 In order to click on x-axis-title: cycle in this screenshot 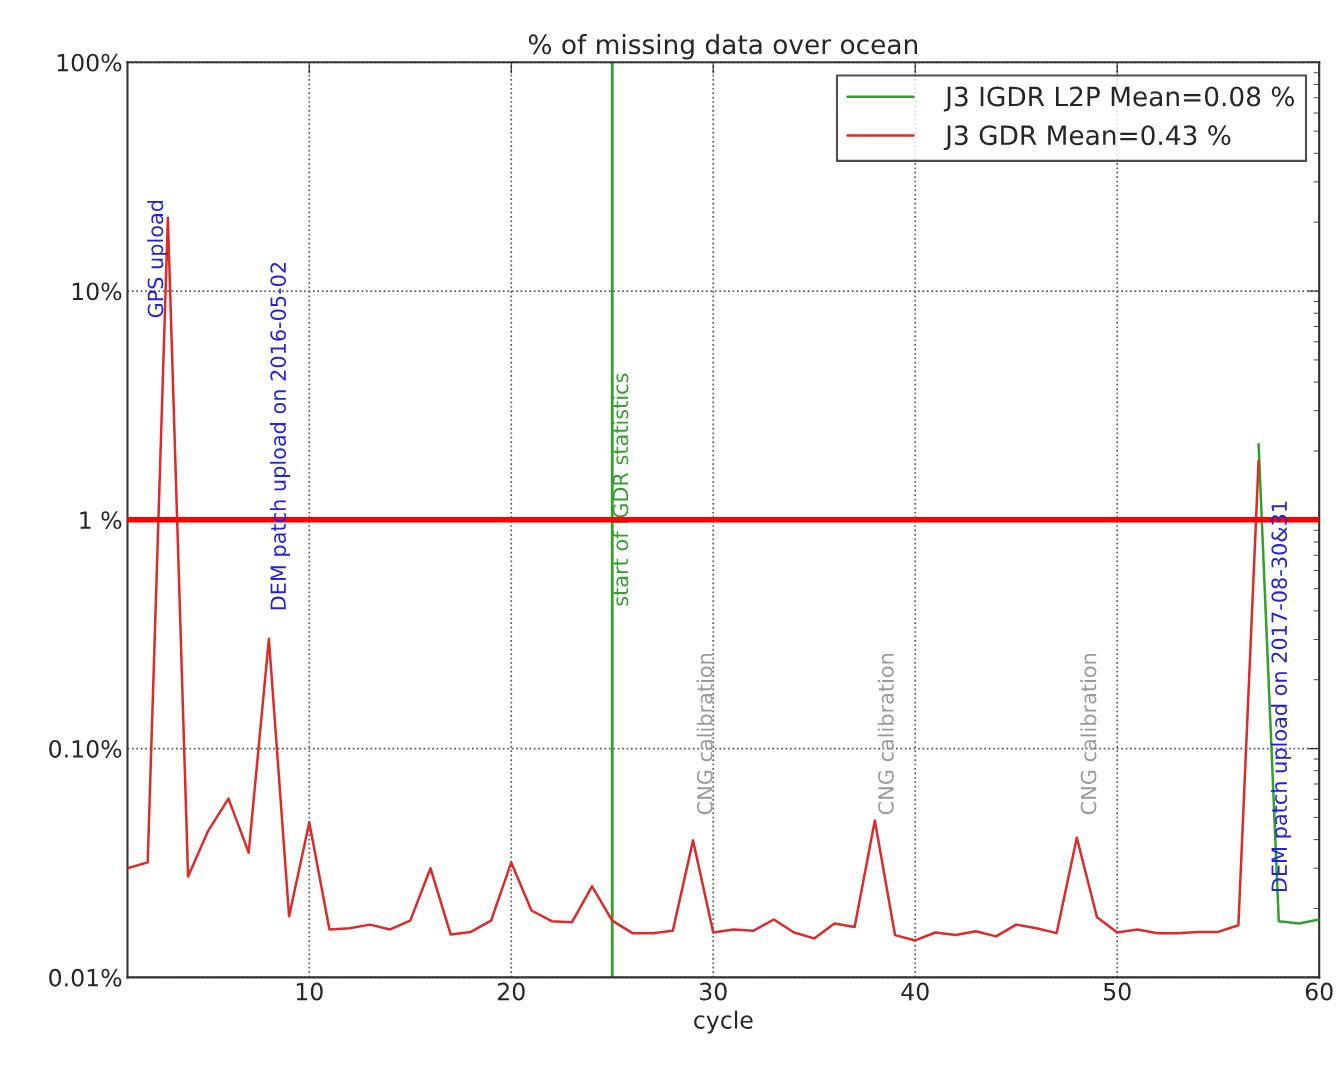, I will do `click(723, 1022)`.